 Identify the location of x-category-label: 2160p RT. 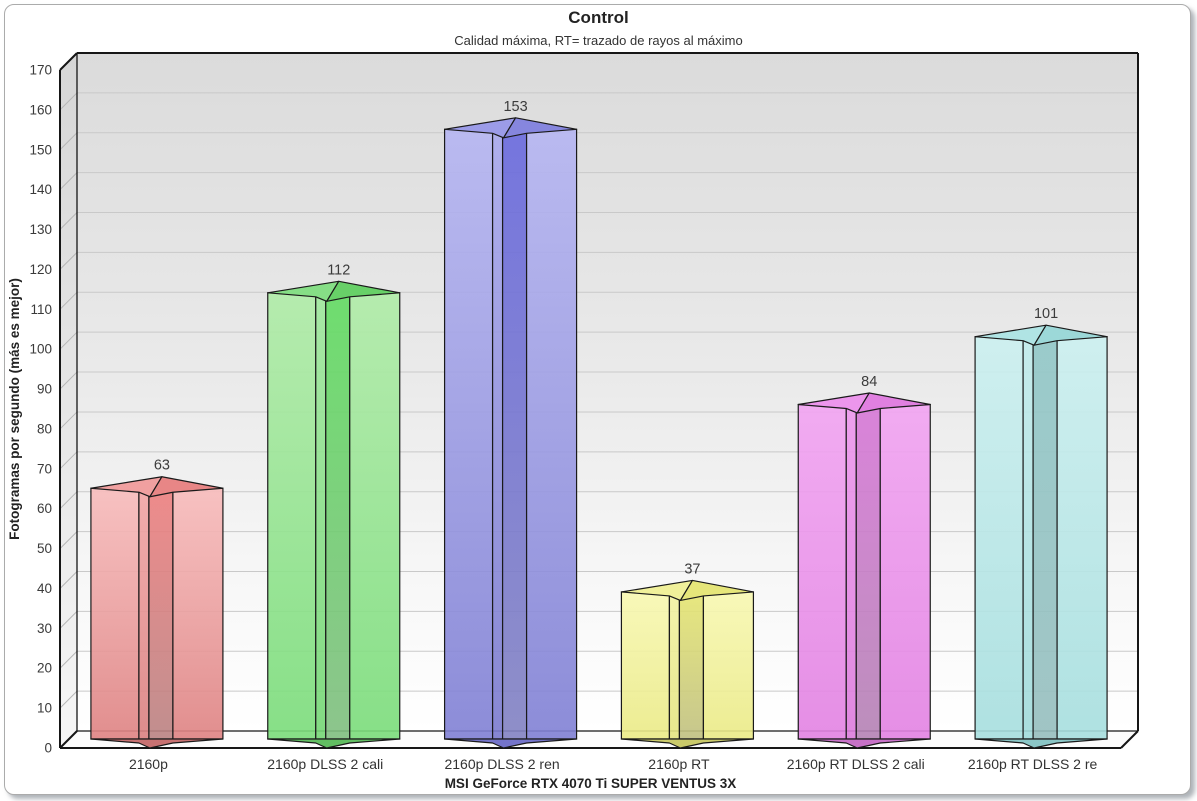
(679, 764).